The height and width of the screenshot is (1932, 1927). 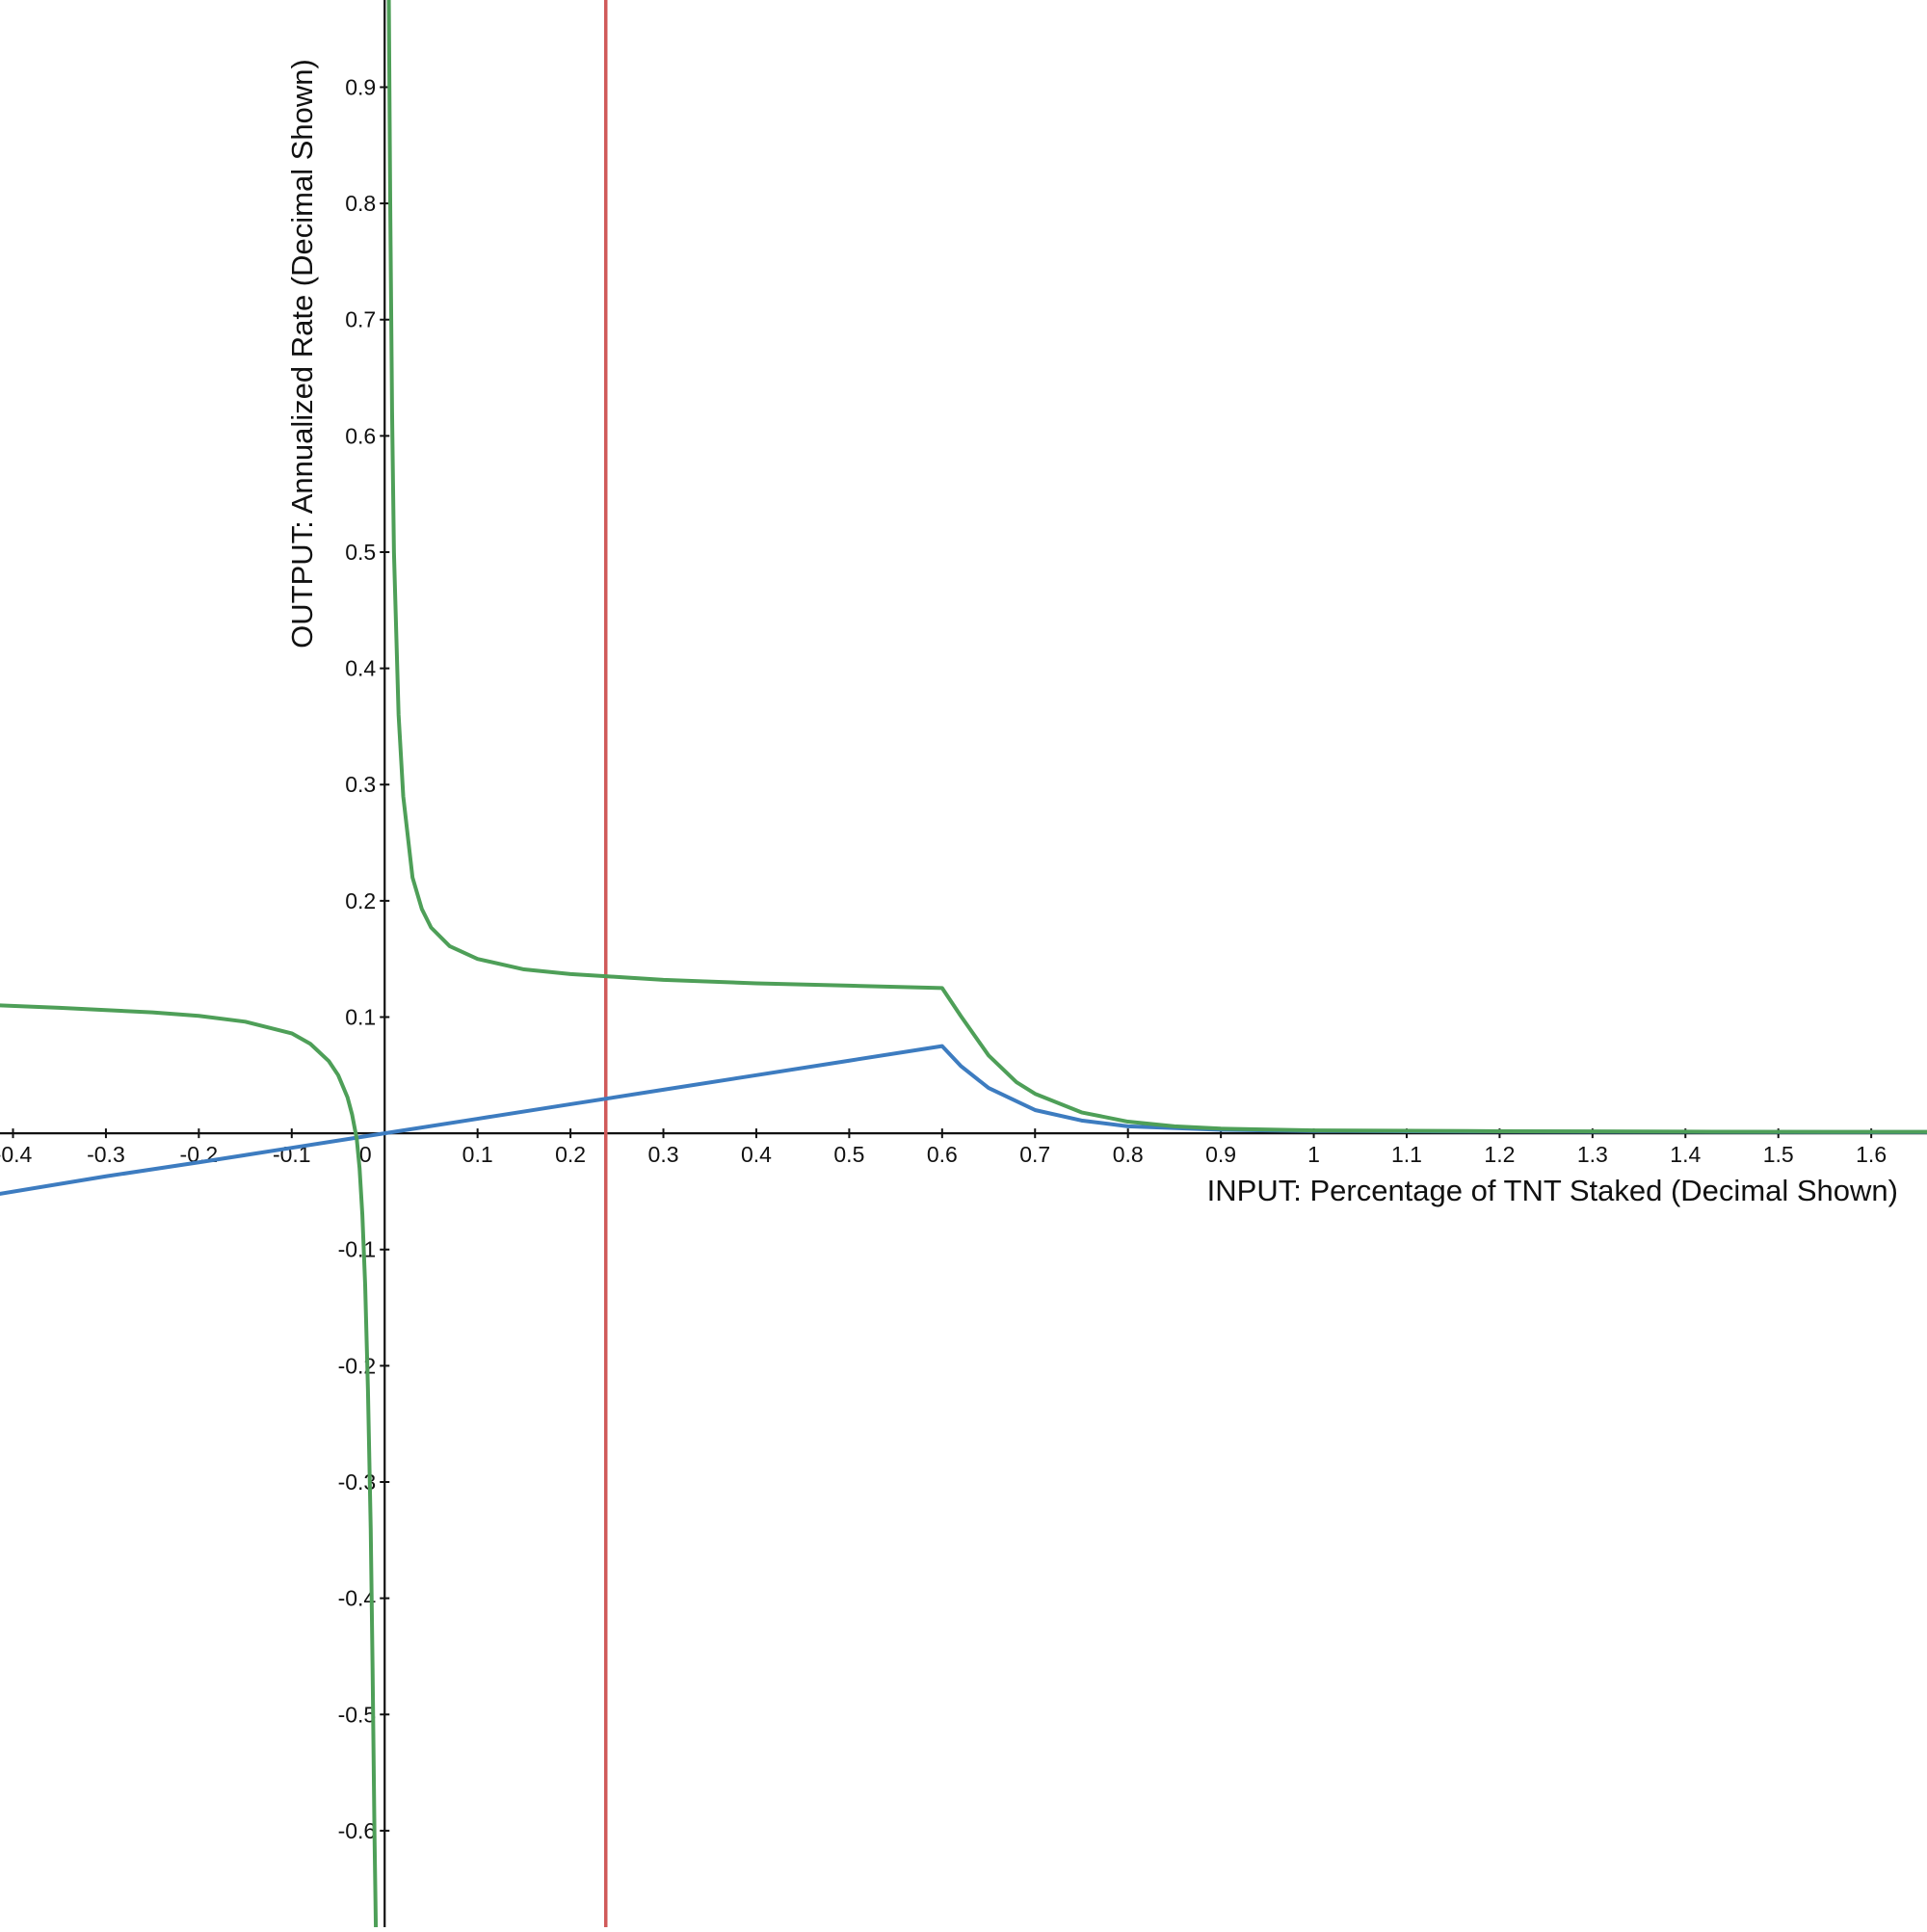 I want to click on x-tick-label: 0.8, so click(x=1128, y=1154).